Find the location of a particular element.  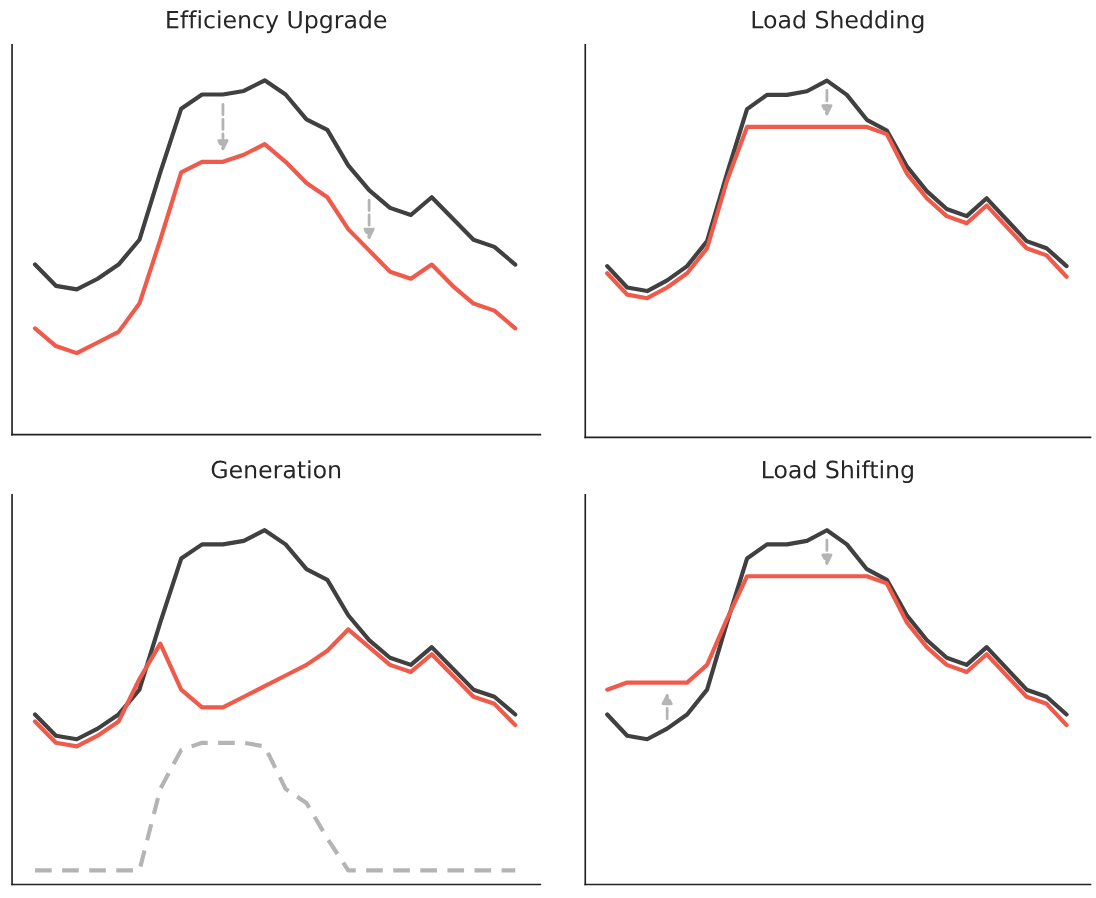

chart-title: Generation is located at coordinates (276, 469).